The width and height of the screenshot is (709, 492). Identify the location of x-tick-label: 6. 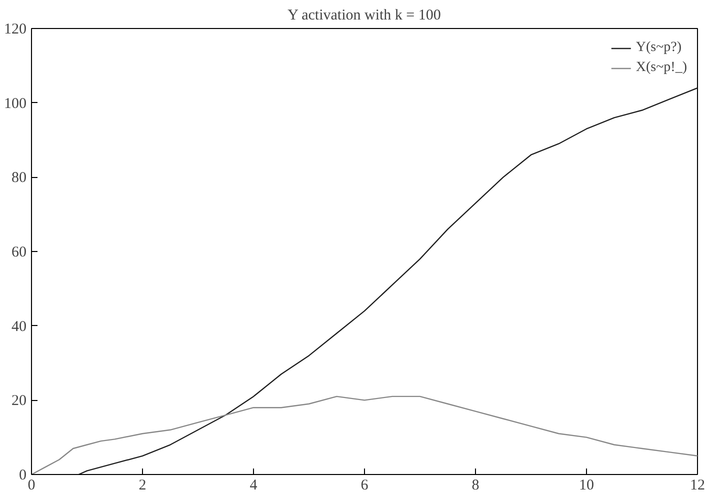
(364, 485).